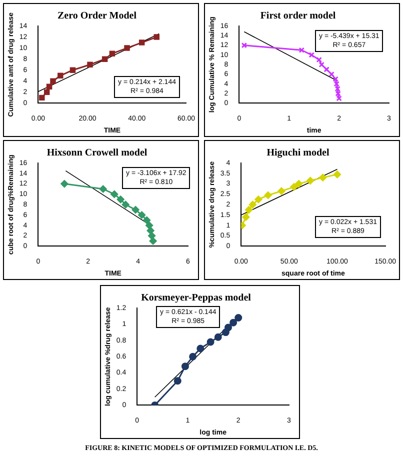  Describe the element at coordinates (97, 153) in the screenshot. I see `chart-title: Hixsonn Crowell model` at that location.